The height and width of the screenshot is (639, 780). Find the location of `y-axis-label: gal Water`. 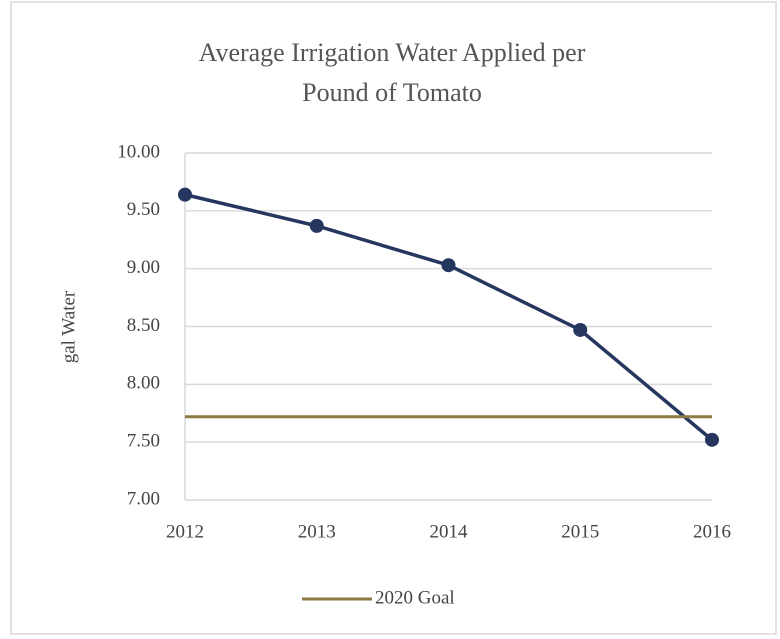

y-axis-label: gal Water is located at coordinates (68, 326).